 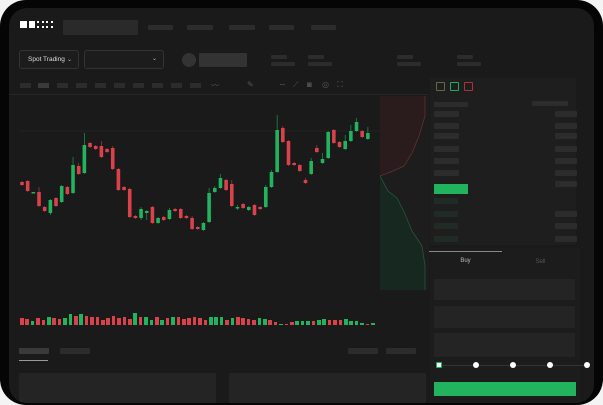 What do you see at coordinates (327, 388) in the screenshot?
I see `orders-panel-right` at bounding box center [327, 388].